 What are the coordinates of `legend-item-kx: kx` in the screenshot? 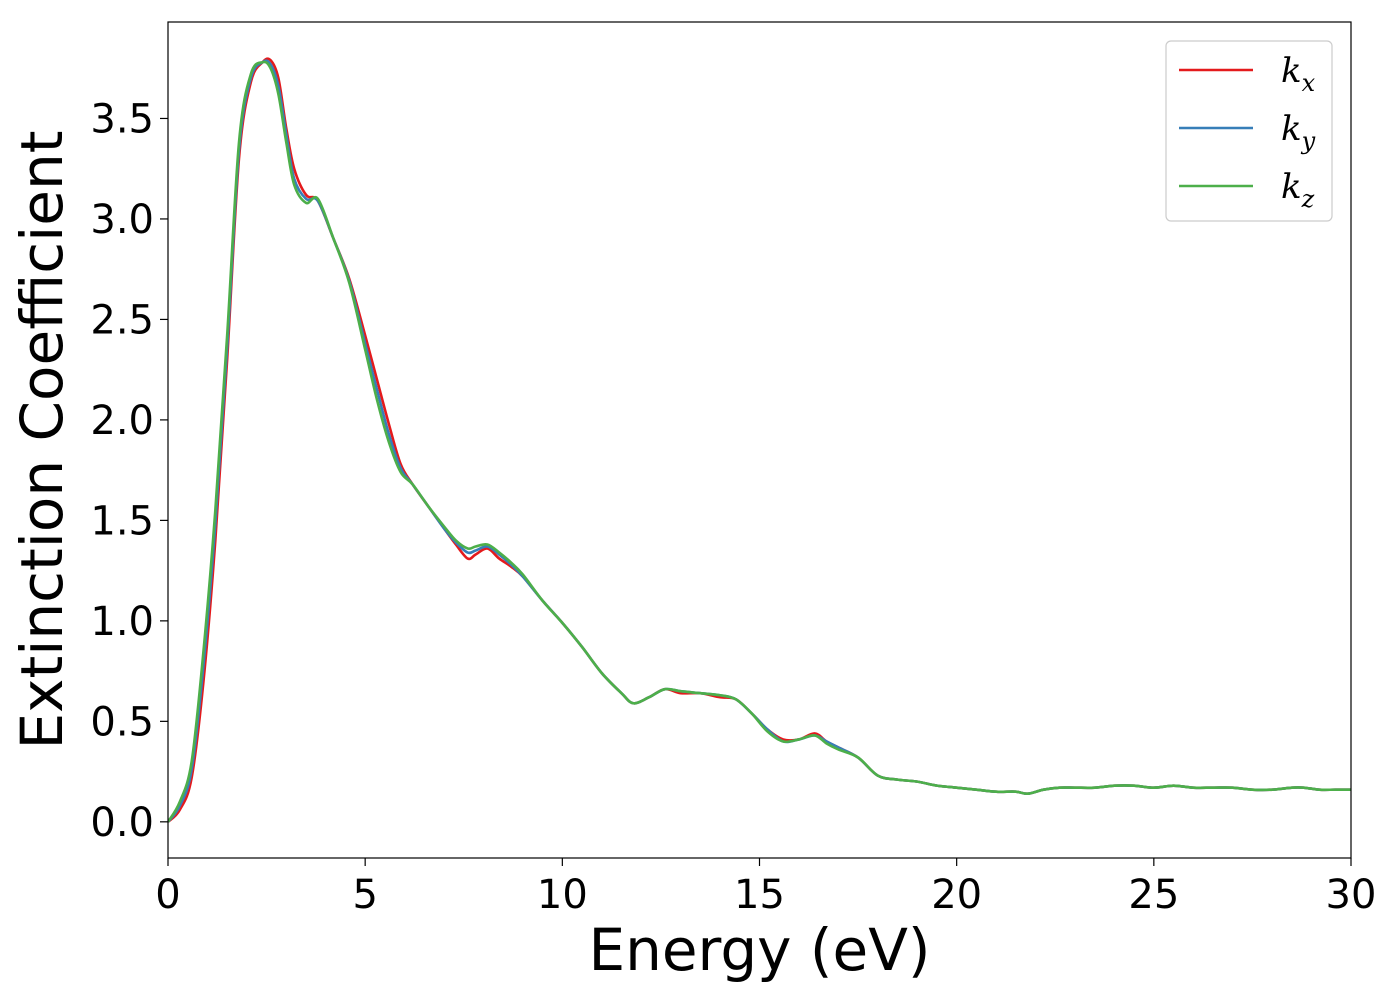 It's located at (1247, 74).